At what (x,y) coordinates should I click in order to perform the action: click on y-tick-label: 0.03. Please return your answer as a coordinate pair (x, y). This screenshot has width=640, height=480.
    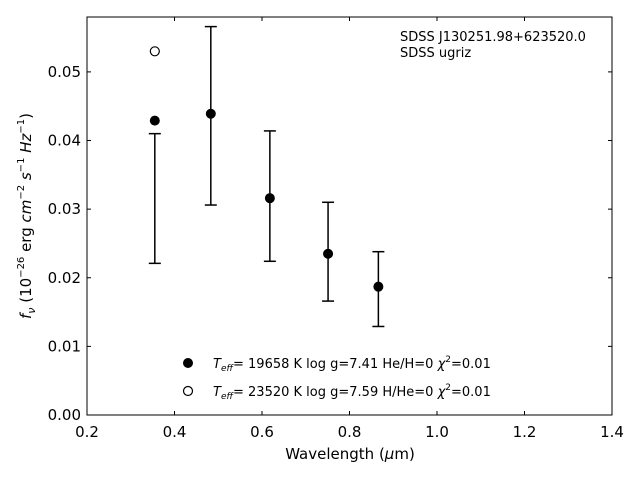
    Looking at the image, I should click on (64, 209).